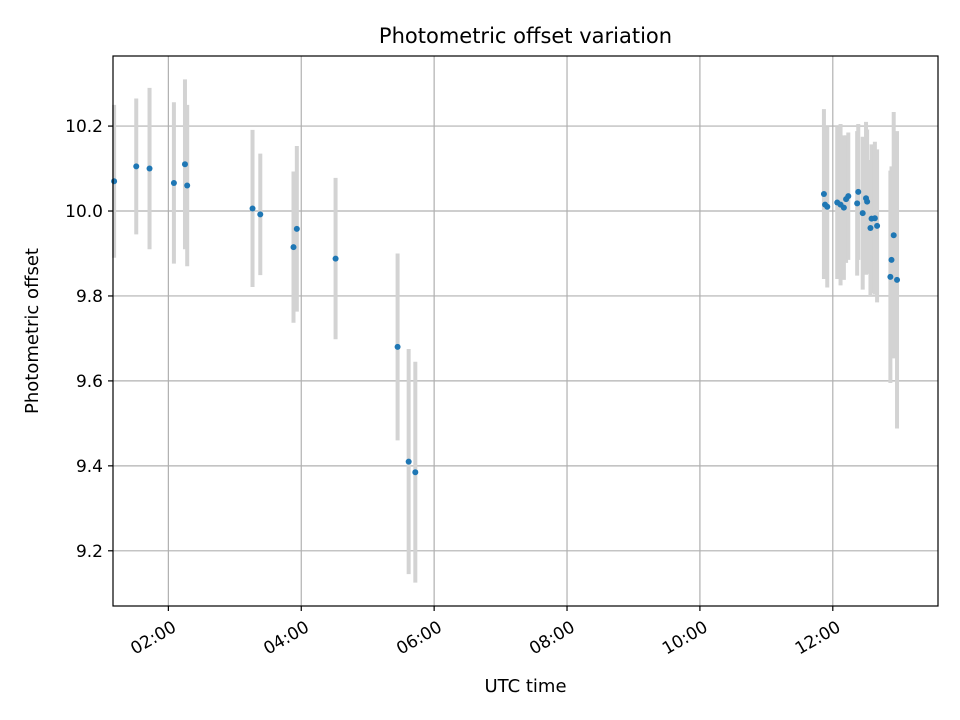 Image resolution: width=960 pixels, height=720 pixels. I want to click on y-tick-label: 9.4, so click(89, 467).